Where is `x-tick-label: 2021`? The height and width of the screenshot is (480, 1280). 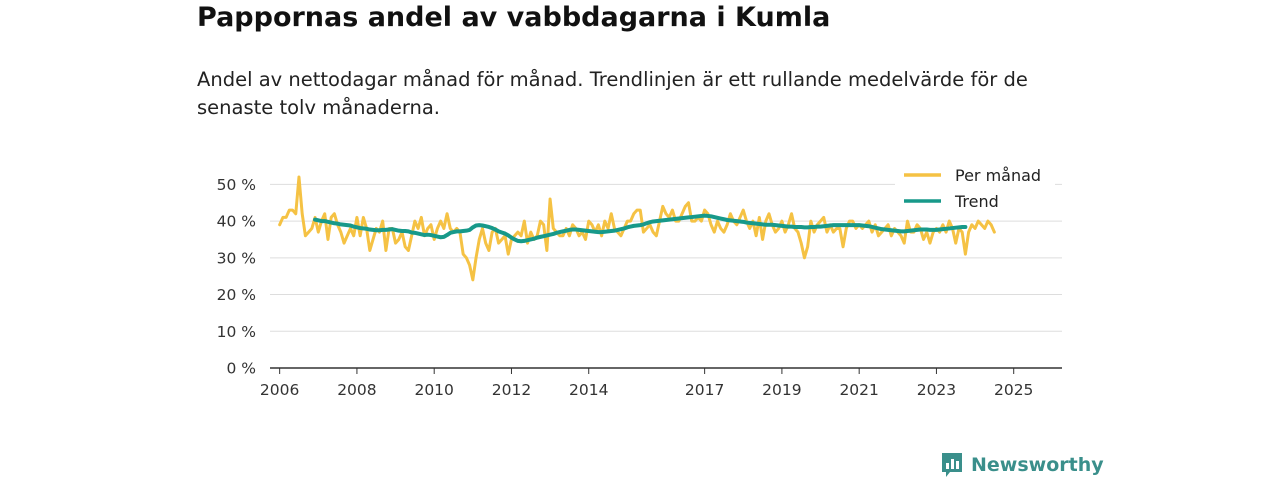 x-tick-label: 2021 is located at coordinates (858, 390).